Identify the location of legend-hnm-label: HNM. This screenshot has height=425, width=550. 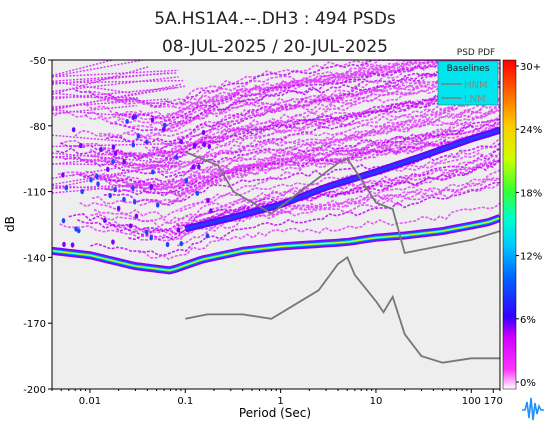
(476, 85).